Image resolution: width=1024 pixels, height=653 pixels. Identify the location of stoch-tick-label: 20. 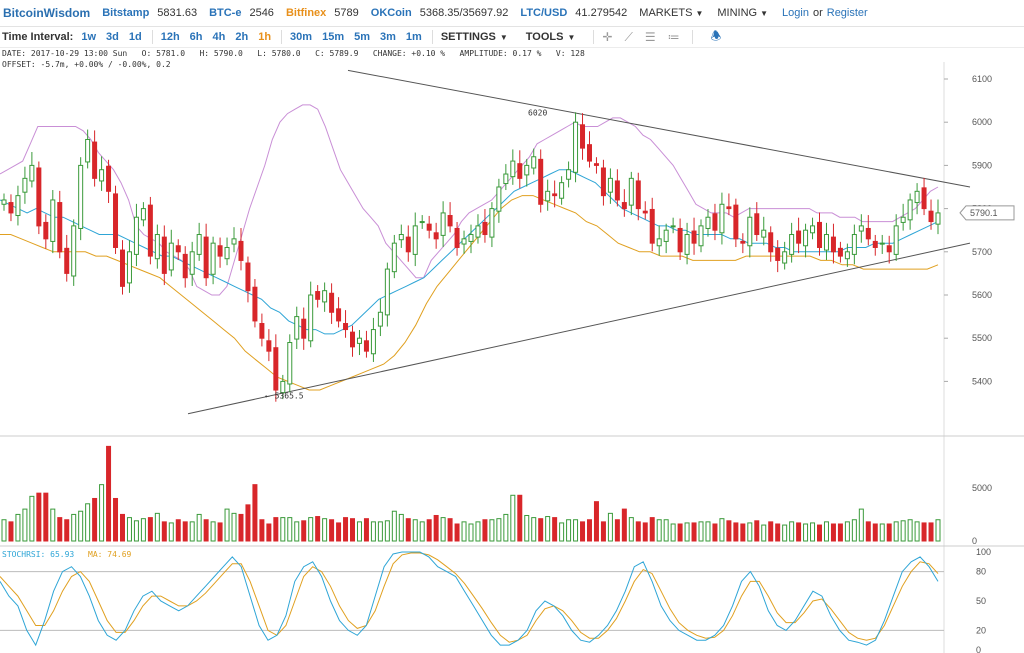
(981, 630).